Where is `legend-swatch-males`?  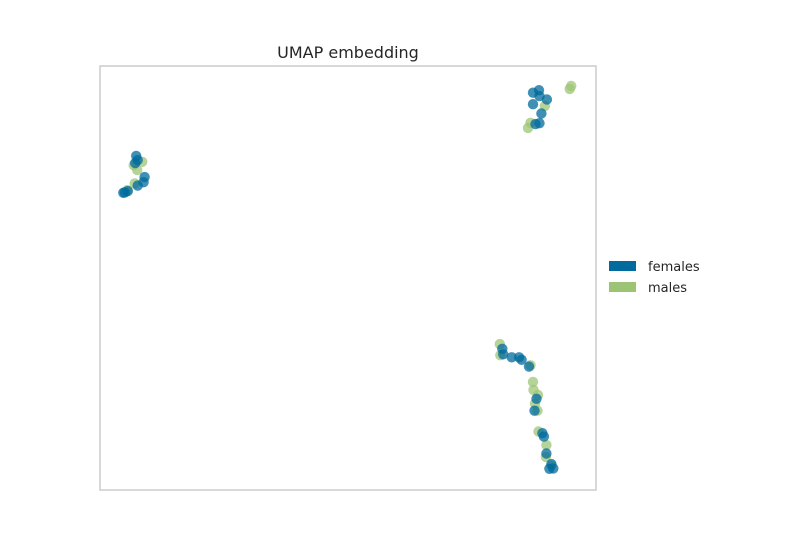 legend-swatch-males is located at coordinates (622, 287).